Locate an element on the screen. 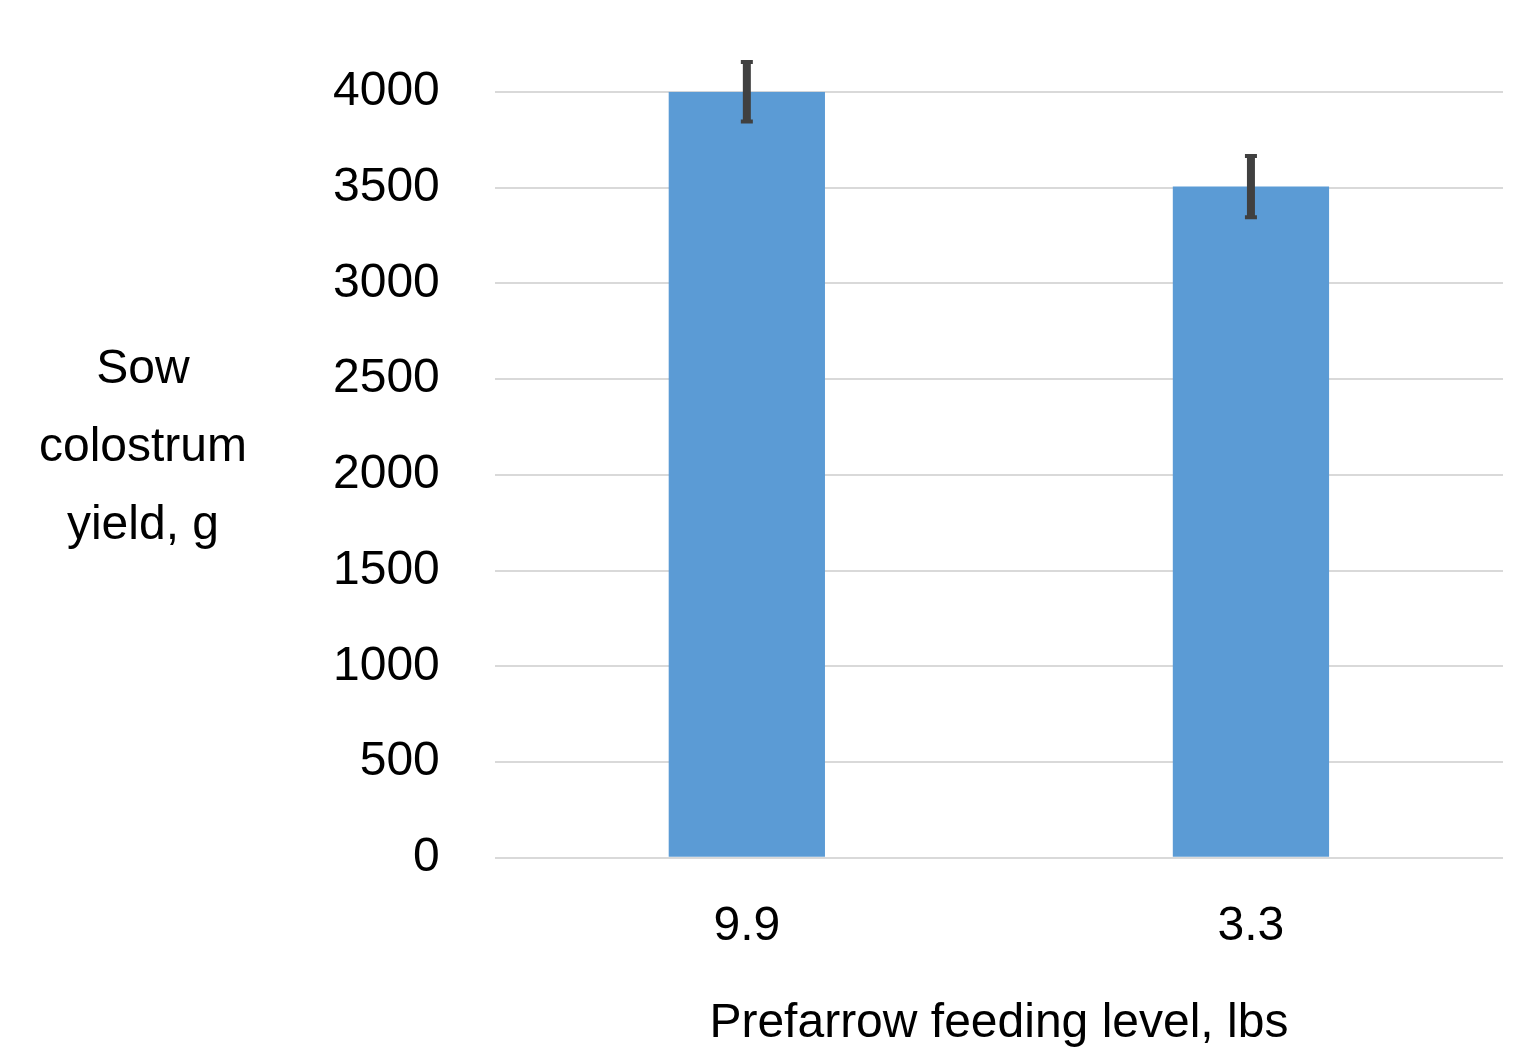  y-axis-title: Sow colostrum yield, g is located at coordinates (143, 445).